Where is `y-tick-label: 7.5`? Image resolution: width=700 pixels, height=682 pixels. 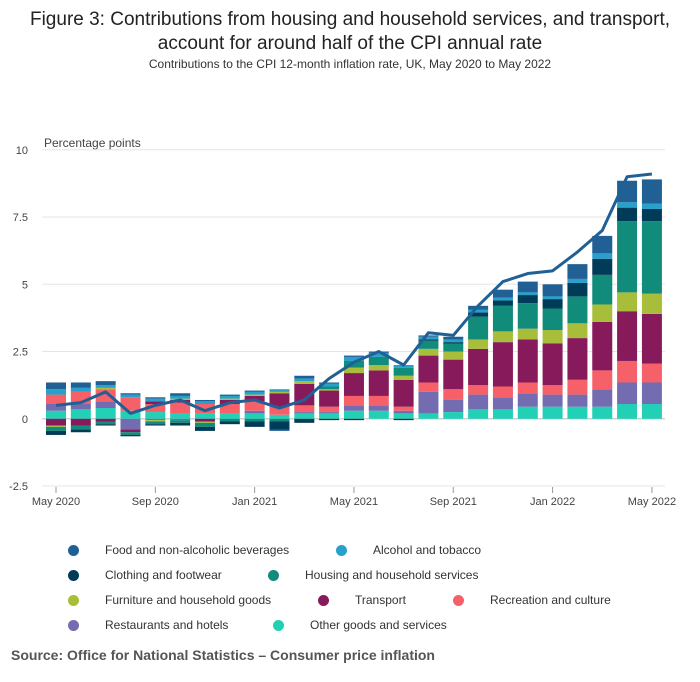 y-tick-label: 7.5 is located at coordinates (20, 218).